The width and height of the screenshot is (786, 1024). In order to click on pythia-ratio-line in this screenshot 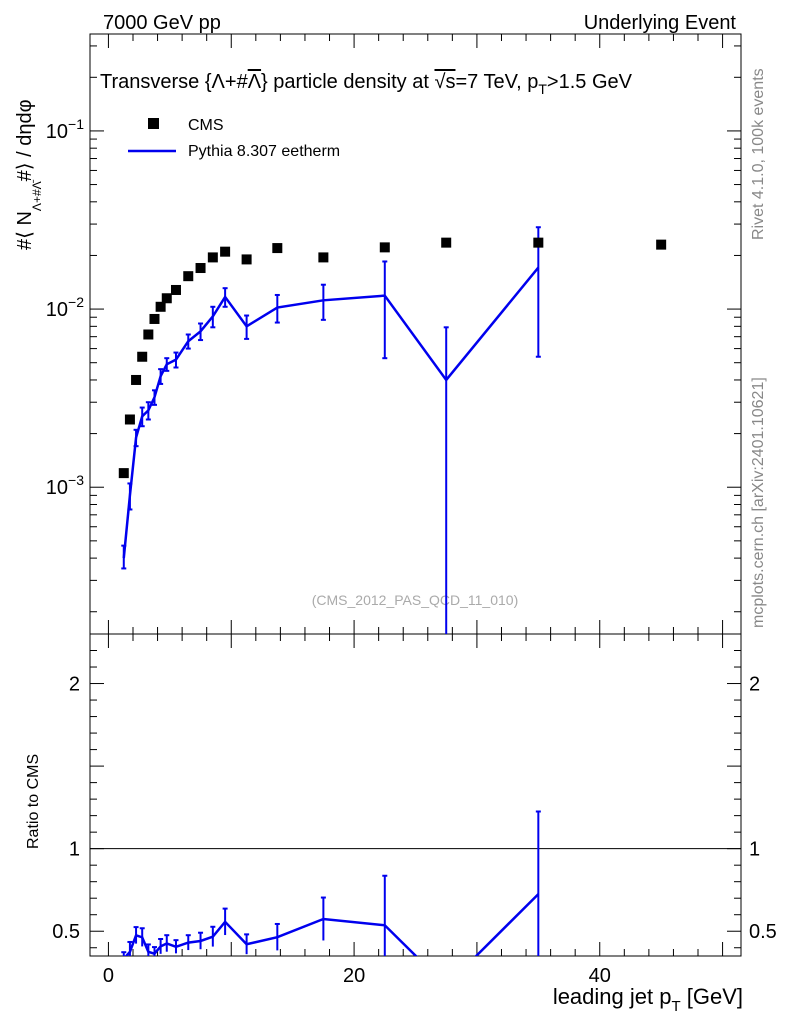, I will do `click(332, 924)`.